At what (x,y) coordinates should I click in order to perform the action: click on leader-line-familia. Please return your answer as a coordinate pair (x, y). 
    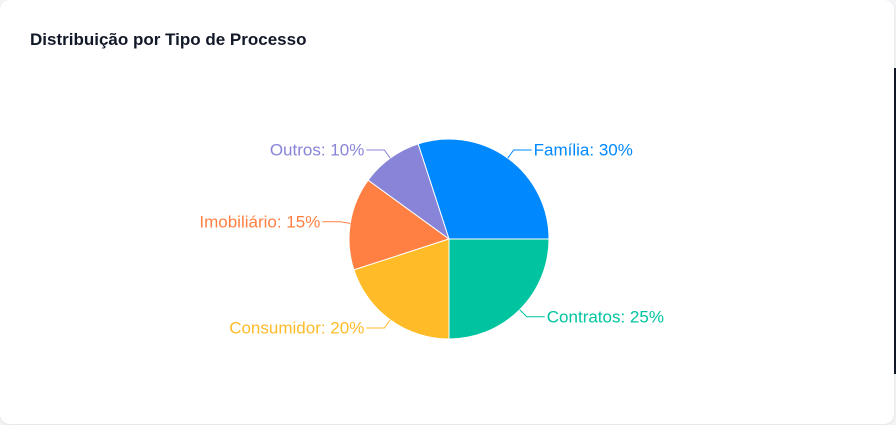
    Looking at the image, I should click on (519, 154).